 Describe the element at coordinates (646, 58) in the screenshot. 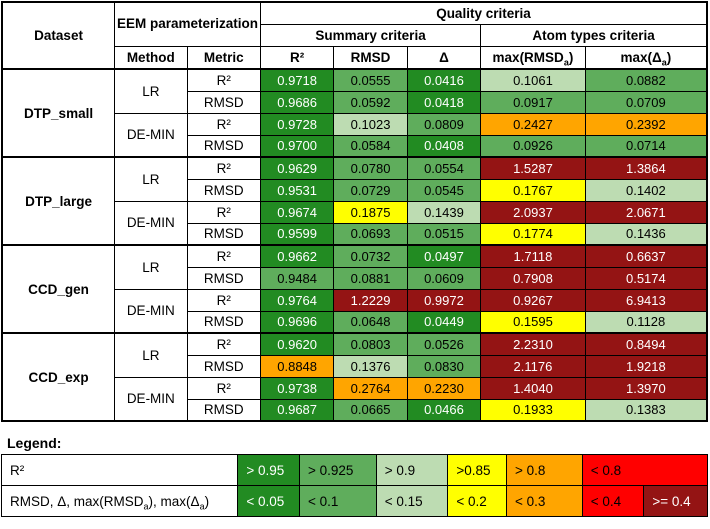

I see `col-header-max-deltaa: max(Δa)` at that location.